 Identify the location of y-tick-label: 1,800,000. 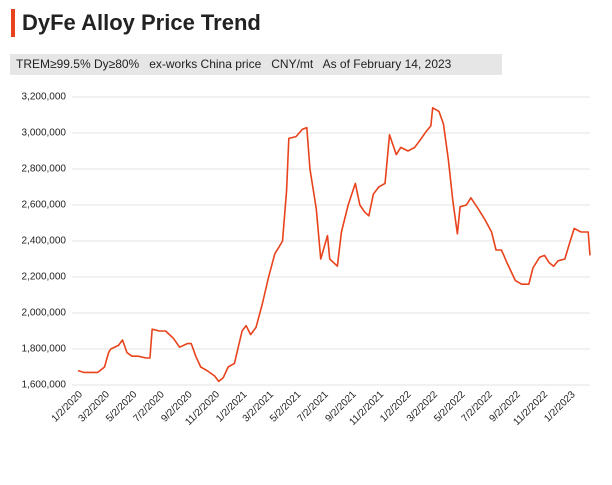
(44, 349).